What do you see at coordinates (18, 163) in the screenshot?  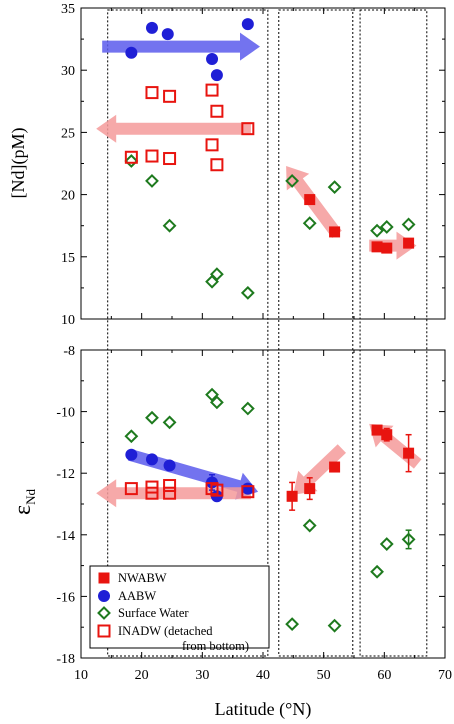 I see `top-y-axis-title: [Nd](pM)` at bounding box center [18, 163].